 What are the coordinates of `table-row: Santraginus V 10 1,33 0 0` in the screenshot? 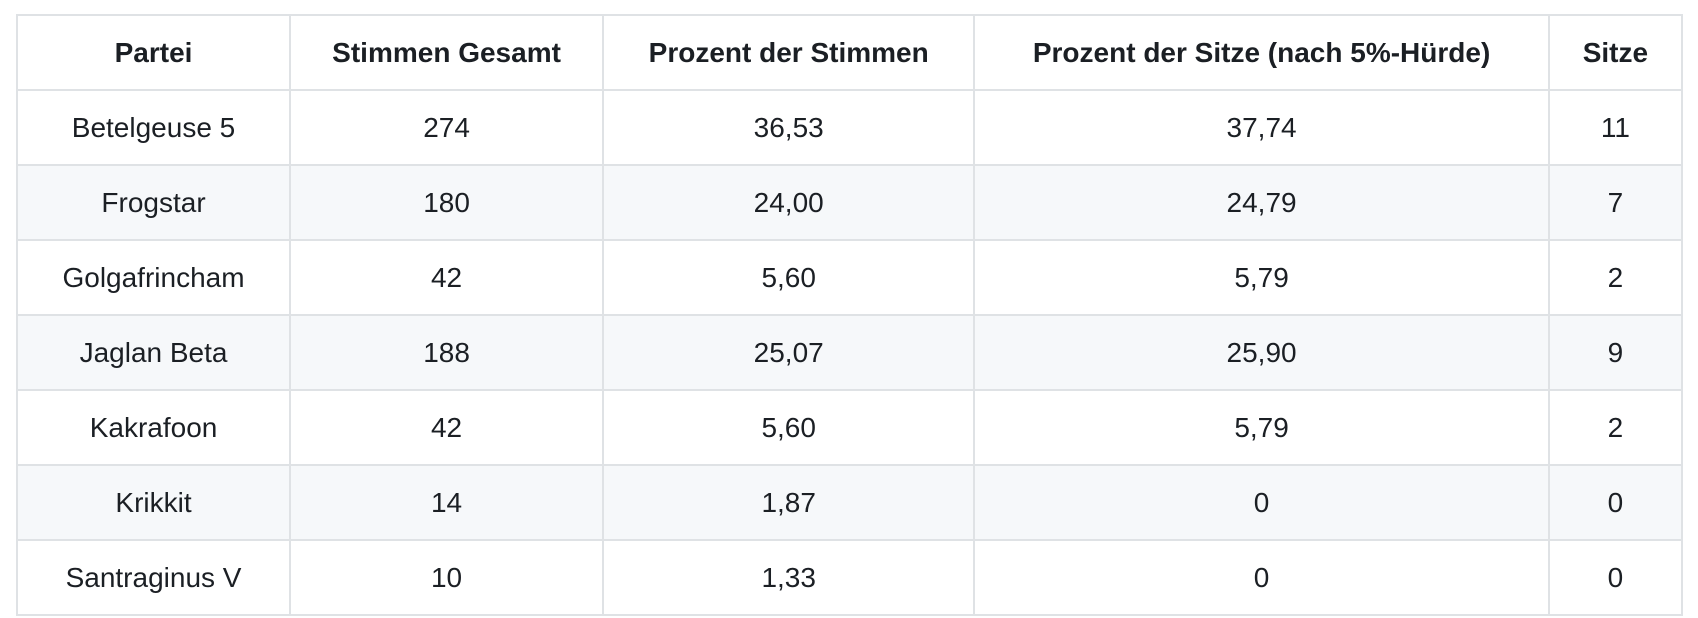 It's located at (849, 577).